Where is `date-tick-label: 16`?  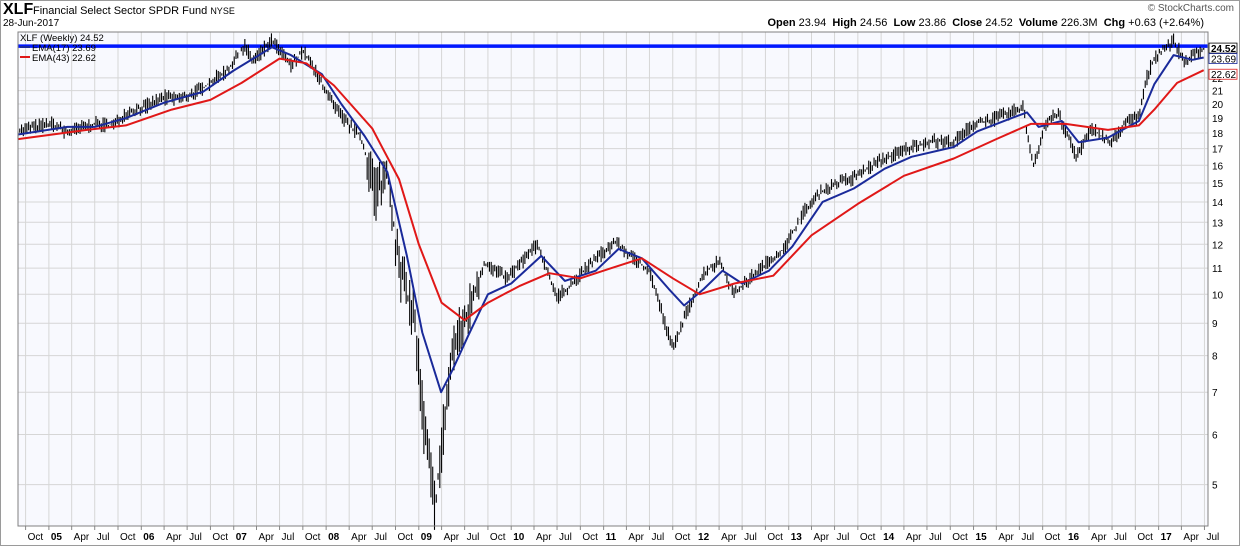 date-tick-label: 16 is located at coordinates (1074, 537).